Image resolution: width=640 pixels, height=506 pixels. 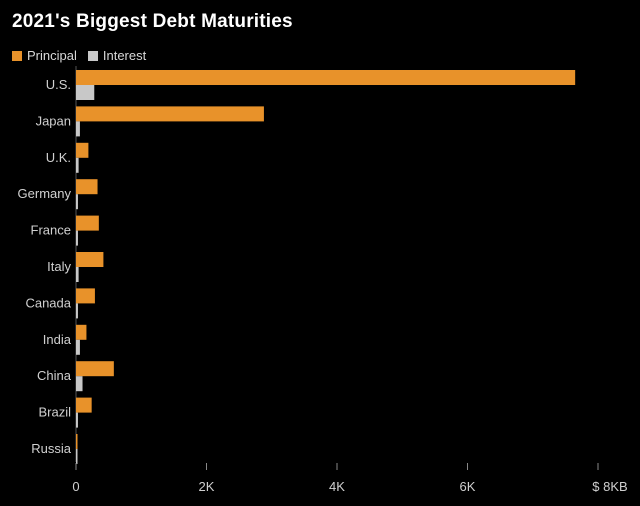 I want to click on legend: Principal Interest, so click(x=84, y=55).